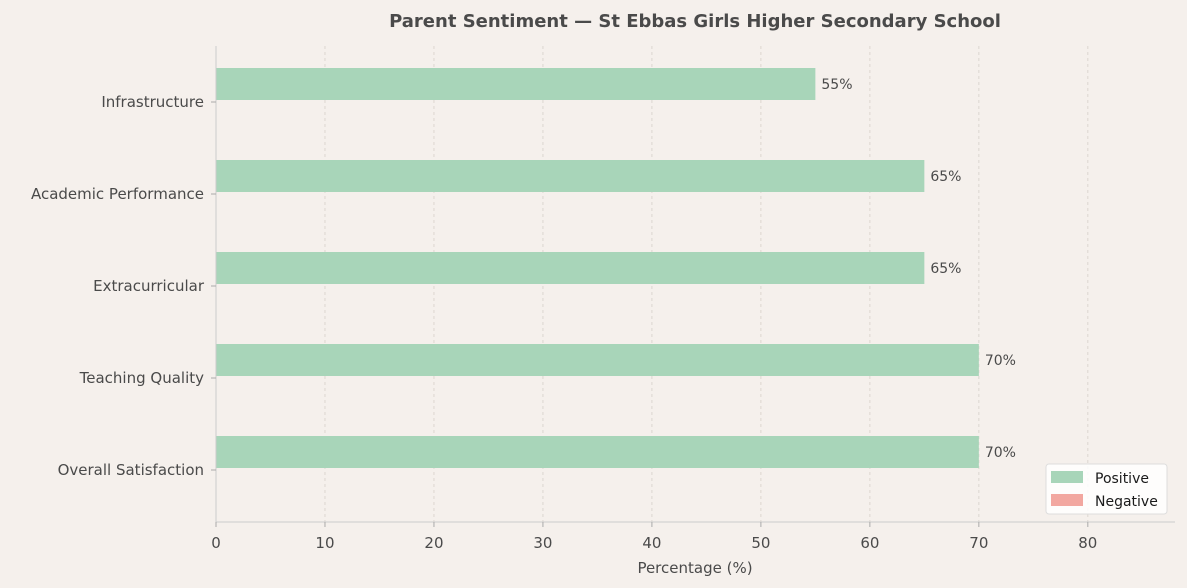 The width and height of the screenshot is (1187, 588). Describe the element at coordinates (1067, 477) in the screenshot. I see `legend-swatch-positive` at that location.